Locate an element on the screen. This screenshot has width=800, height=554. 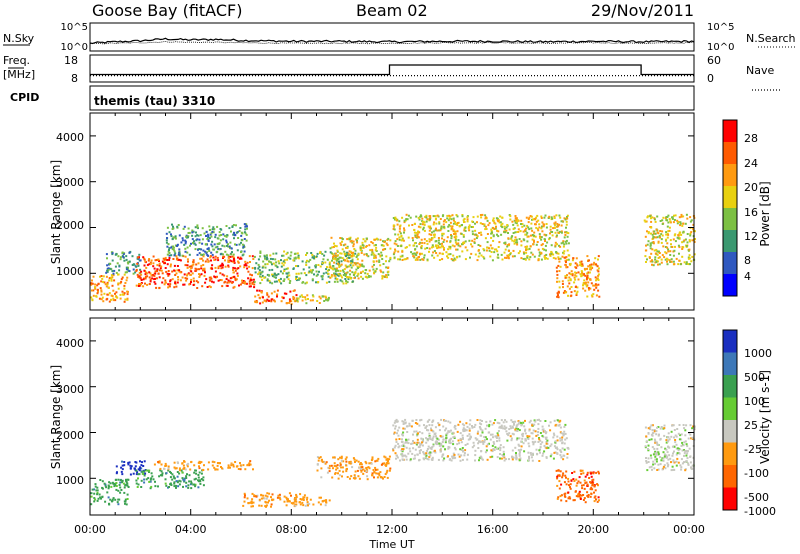
power-cbar-tick-12: 12 is located at coordinates (751, 236).